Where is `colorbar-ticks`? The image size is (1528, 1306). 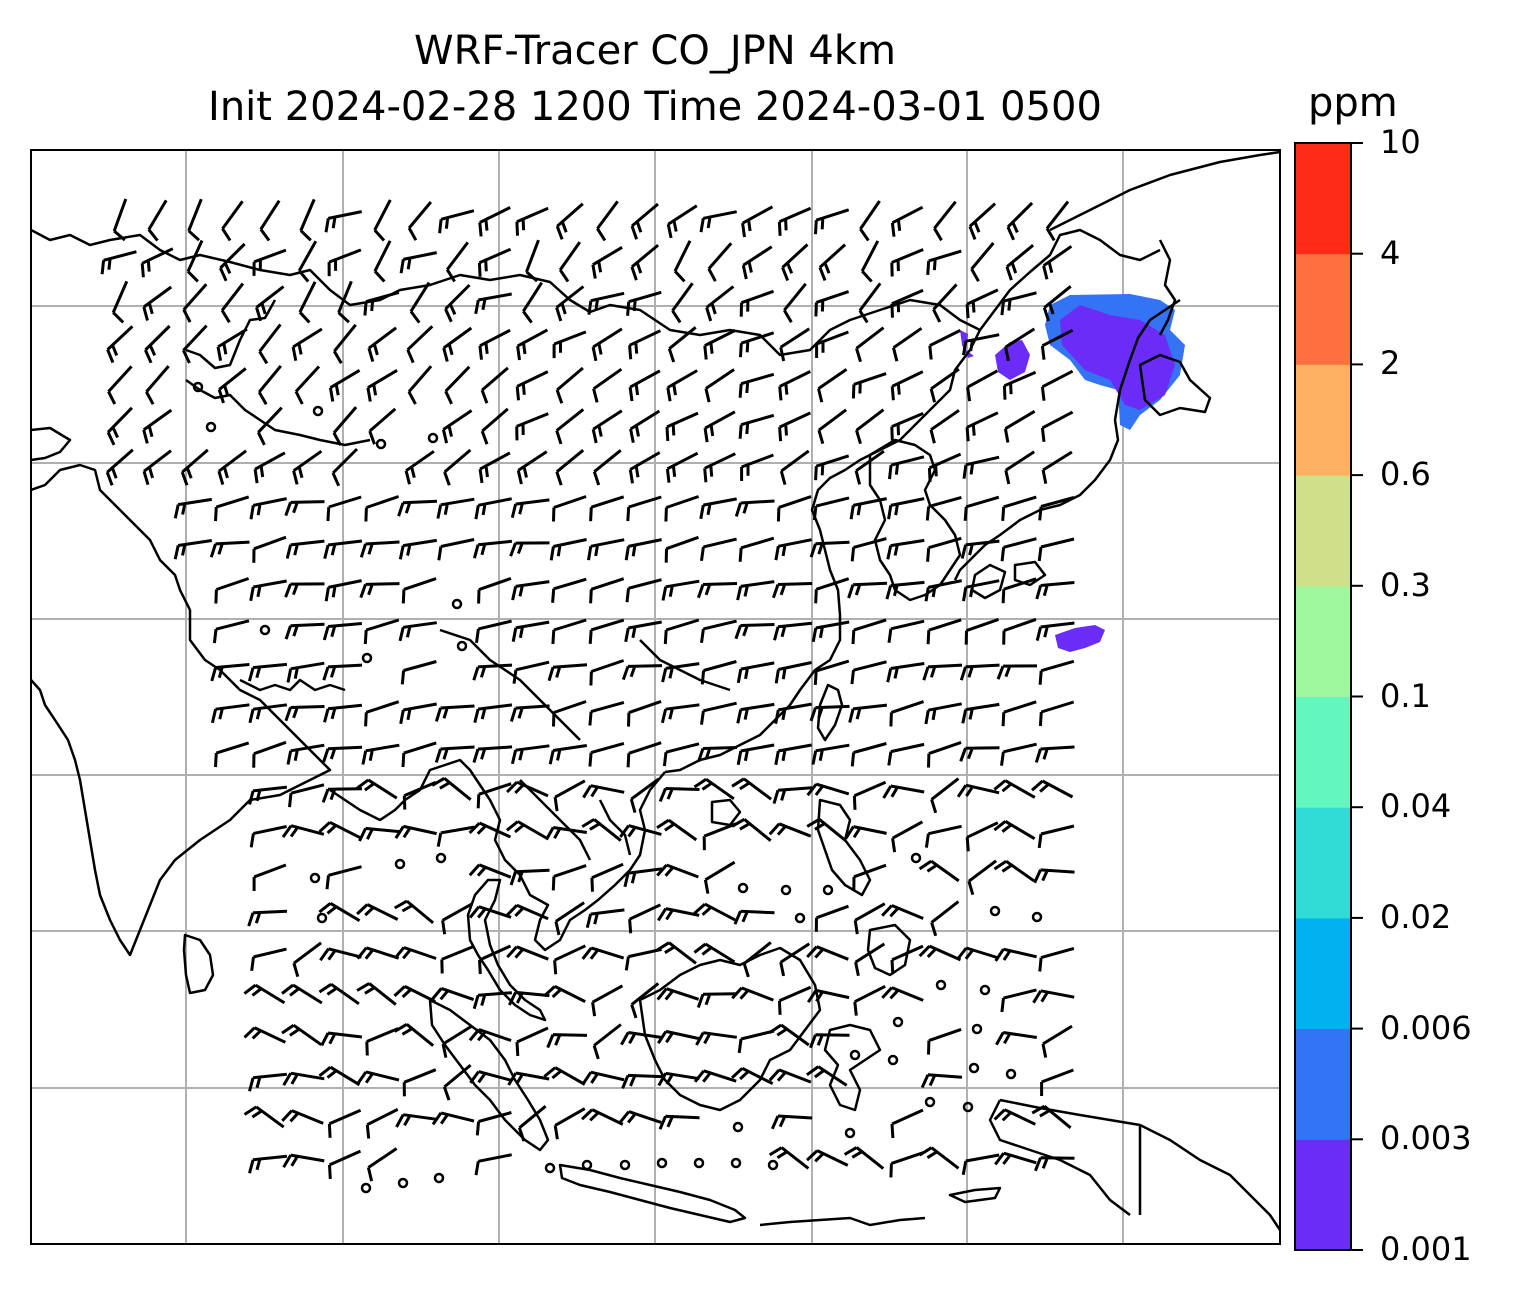 colorbar-ticks is located at coordinates (1357, 696).